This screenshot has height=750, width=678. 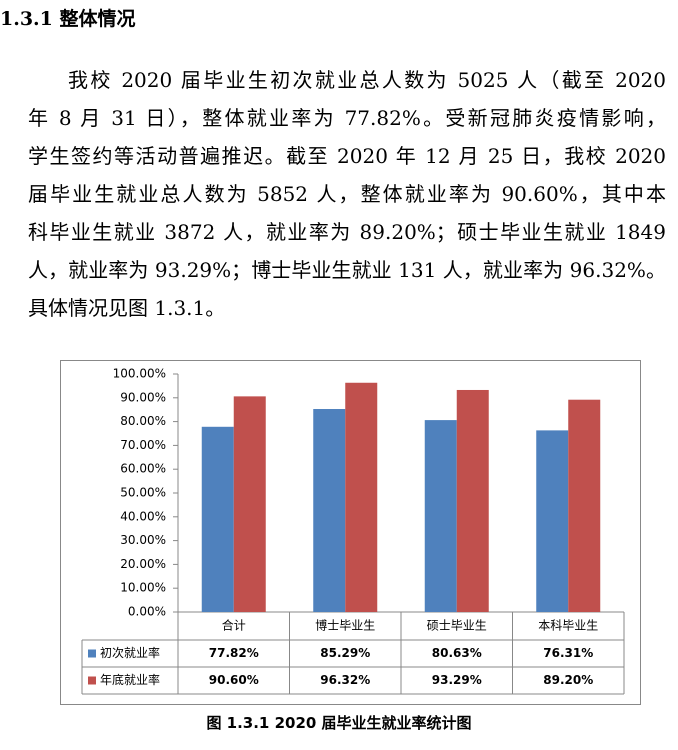 I want to click on paragraph-line: 人，就业率为 93.29%；博士毕业生就业 131 人，就业率为 96.32%。, so click(x=347, y=270).